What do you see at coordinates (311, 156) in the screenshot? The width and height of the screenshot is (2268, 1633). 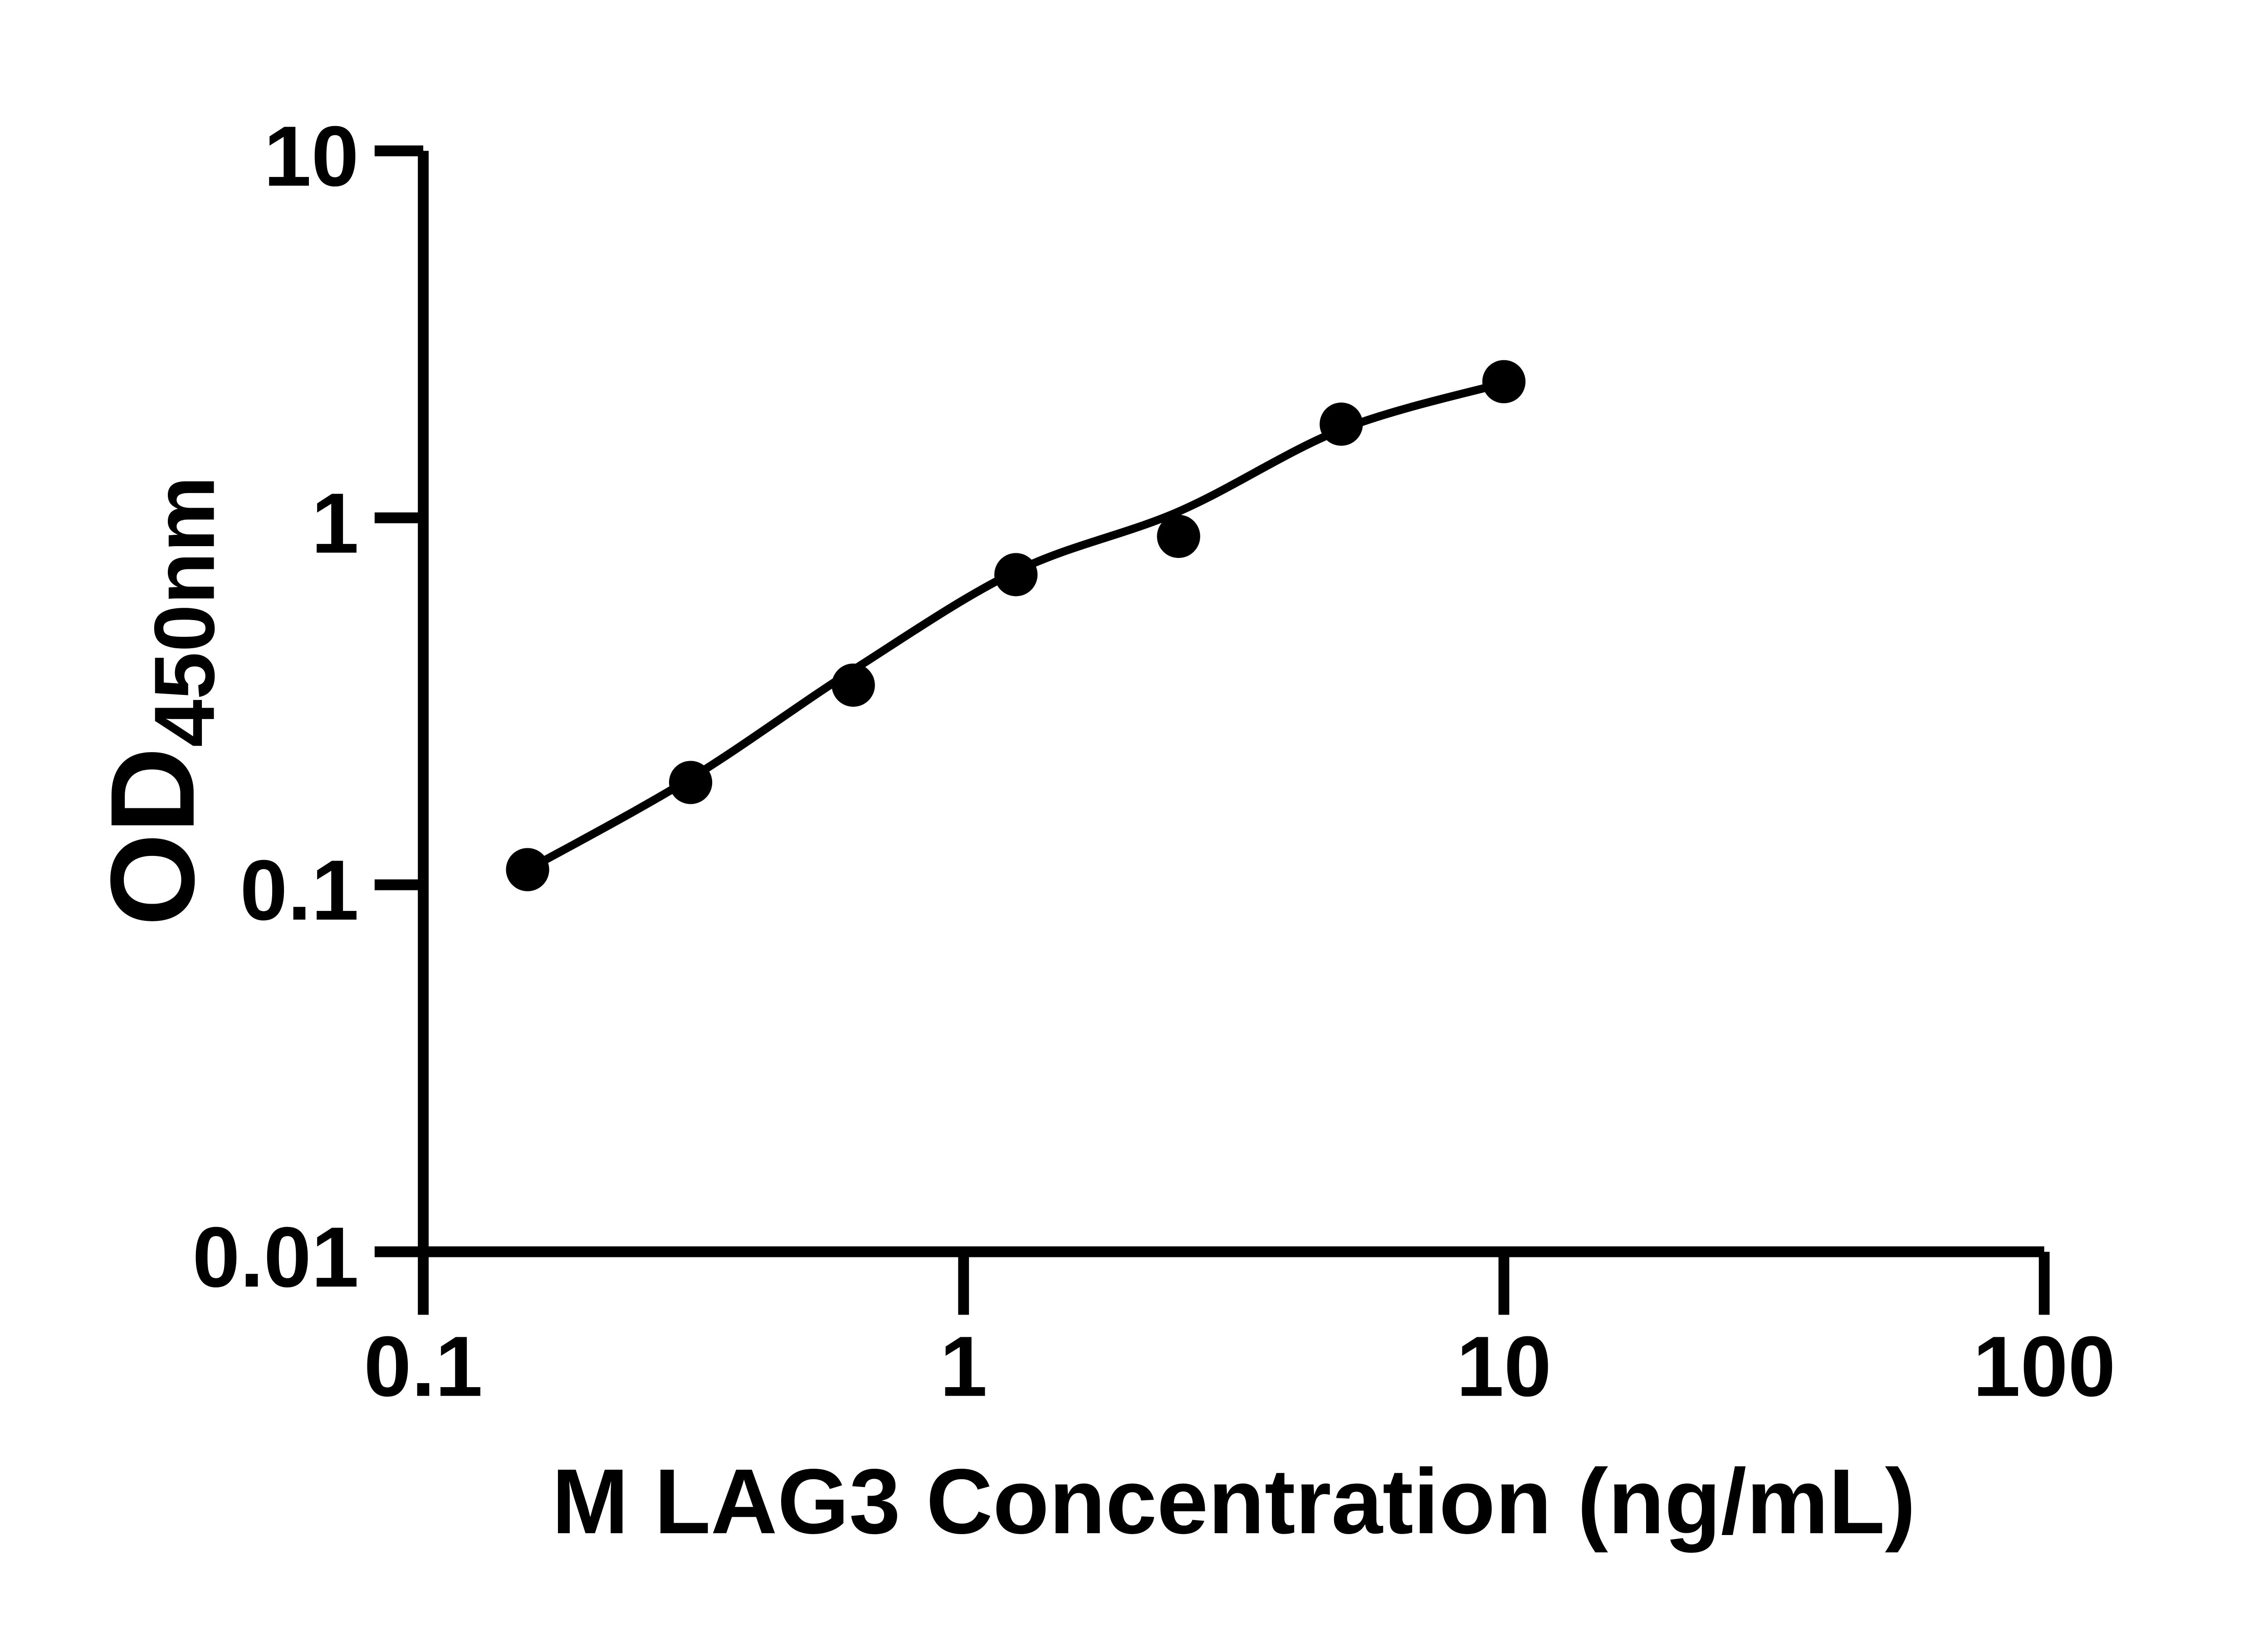 I see `y-tick-label: 10` at bounding box center [311, 156].